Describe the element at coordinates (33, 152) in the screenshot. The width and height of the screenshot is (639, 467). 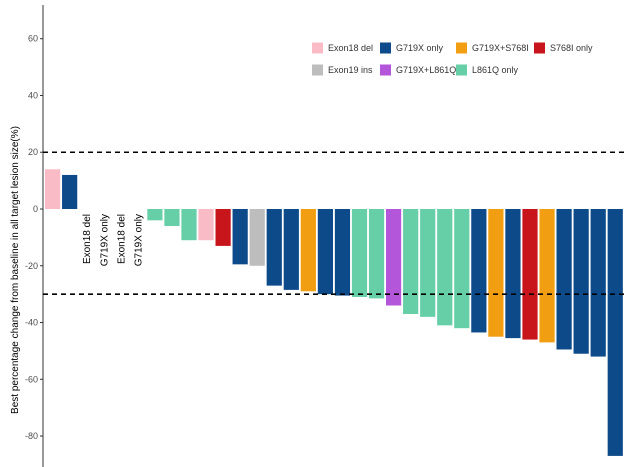
I see `y-tick-label: 20` at that location.